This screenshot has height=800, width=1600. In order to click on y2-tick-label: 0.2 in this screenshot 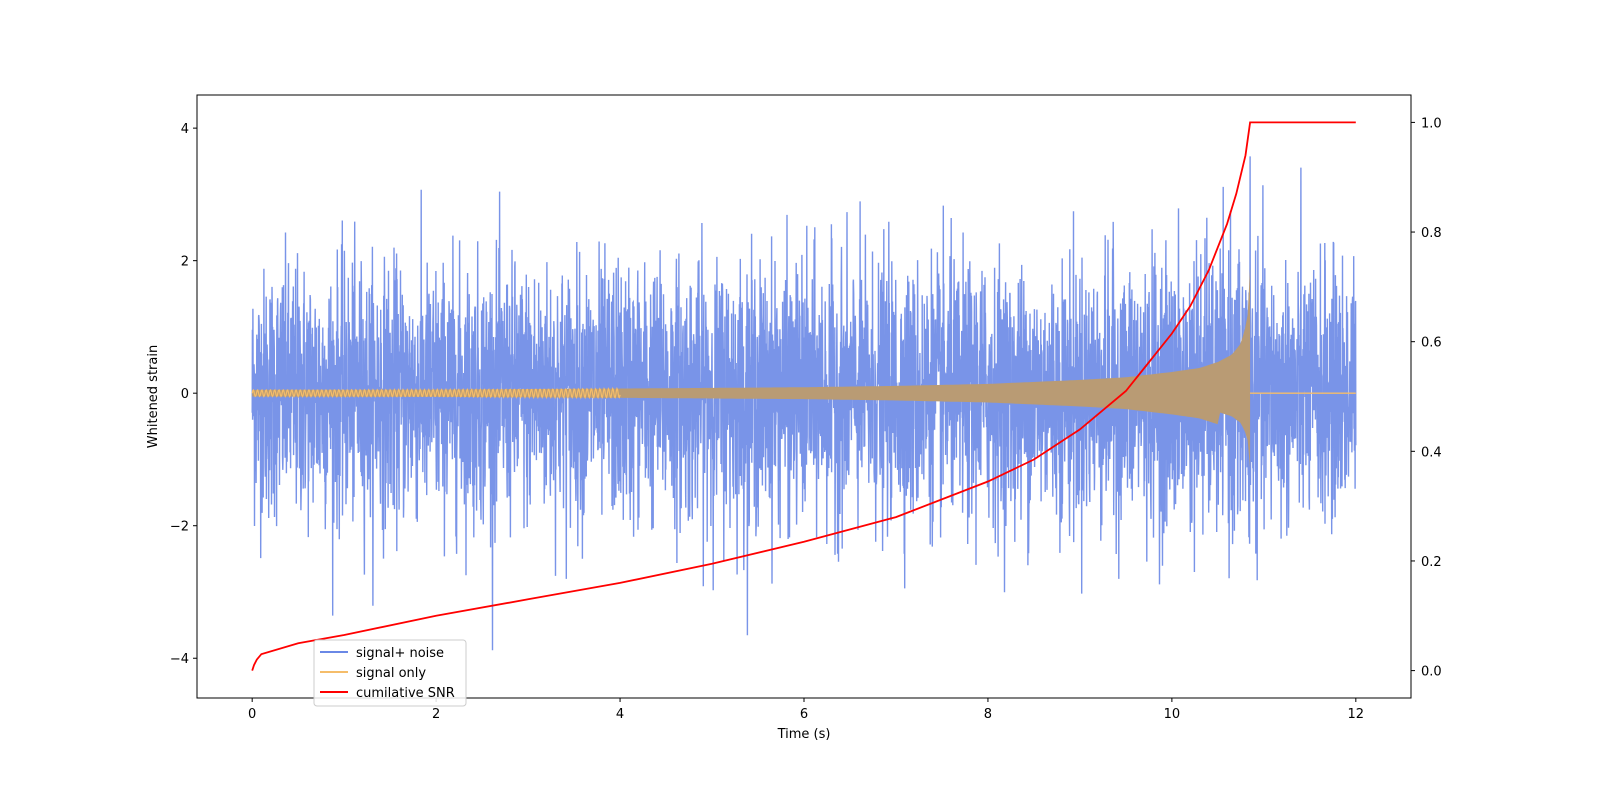, I will do `click(1431, 562)`.